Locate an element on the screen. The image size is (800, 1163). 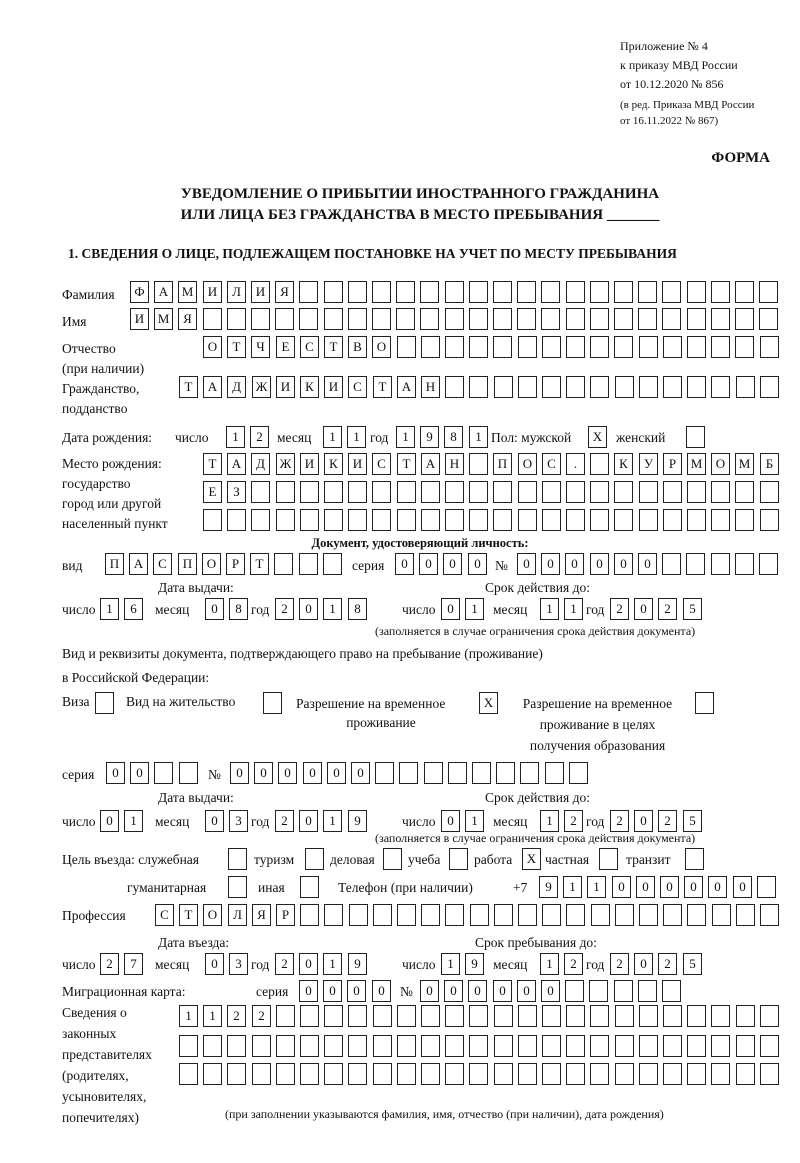
entry_year-cell: 0 is located at coordinates (308, 964).